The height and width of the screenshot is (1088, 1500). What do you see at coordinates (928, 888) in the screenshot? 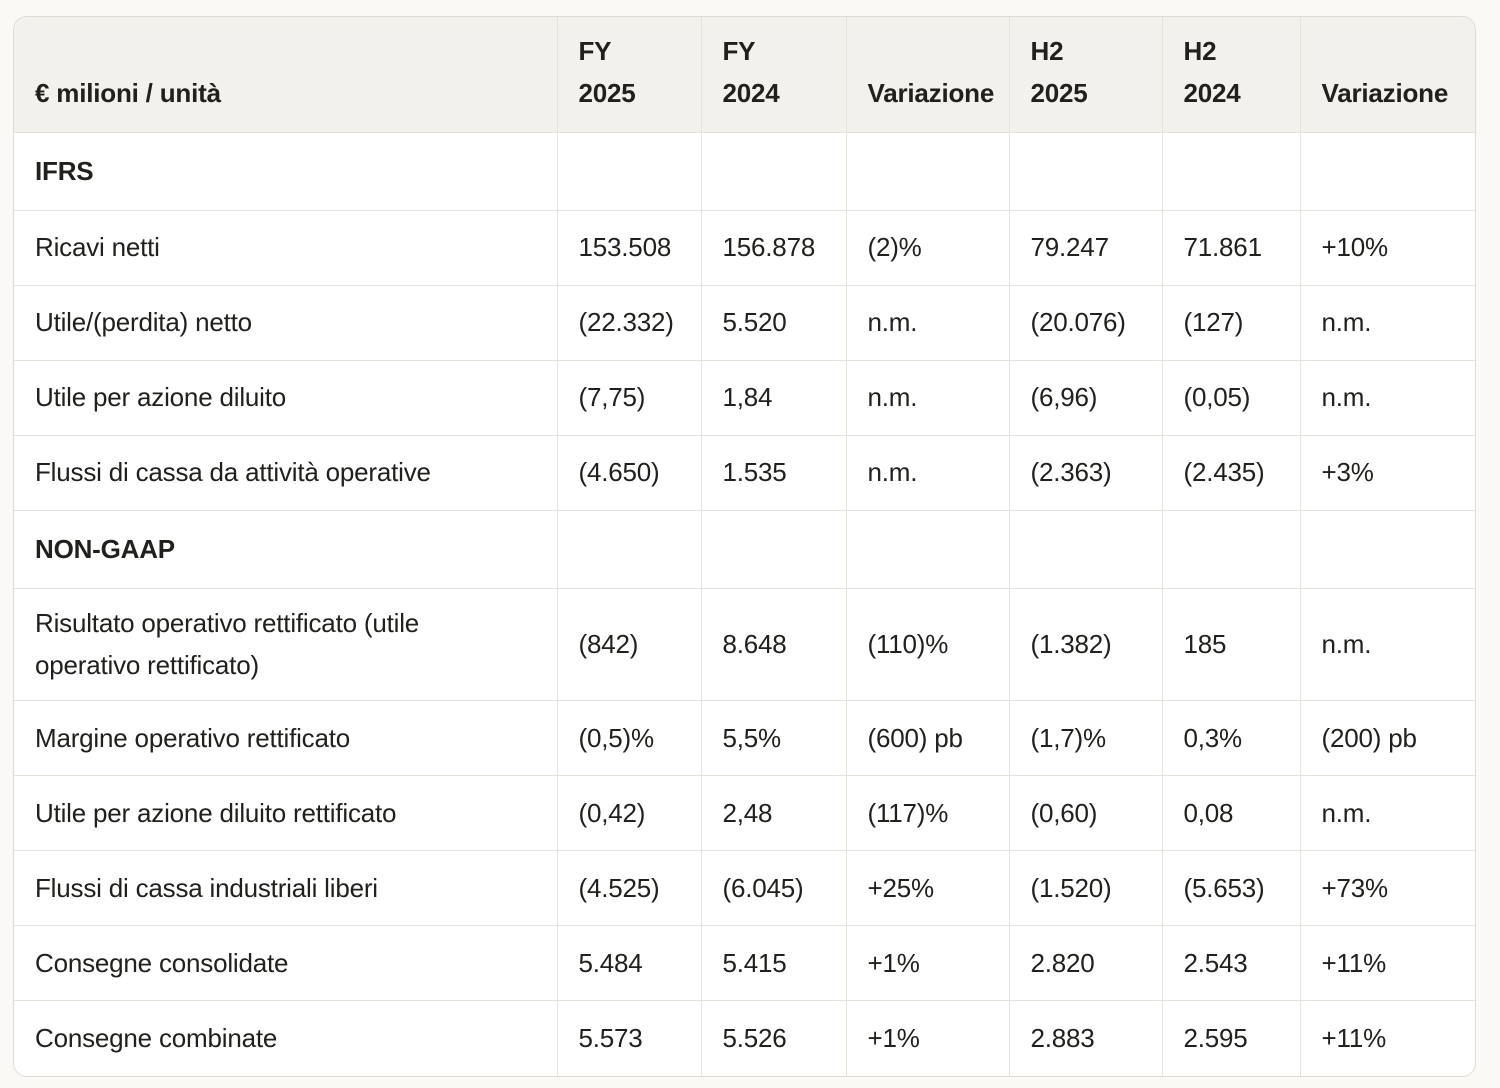
I see `table-cell: +25%` at bounding box center [928, 888].